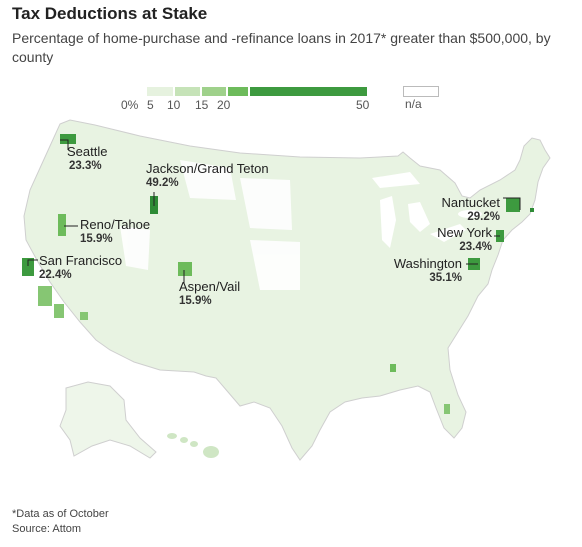 This screenshot has width=582, height=547. I want to click on alaska-land, so click(108, 420).